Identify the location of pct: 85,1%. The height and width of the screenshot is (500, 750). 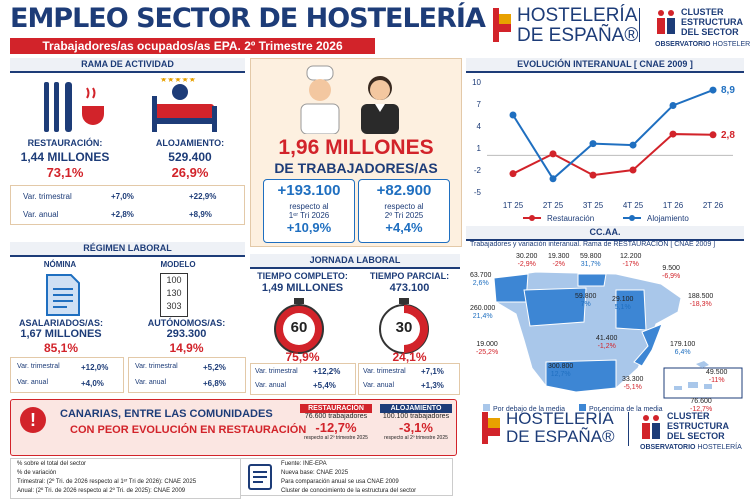
(61, 348).